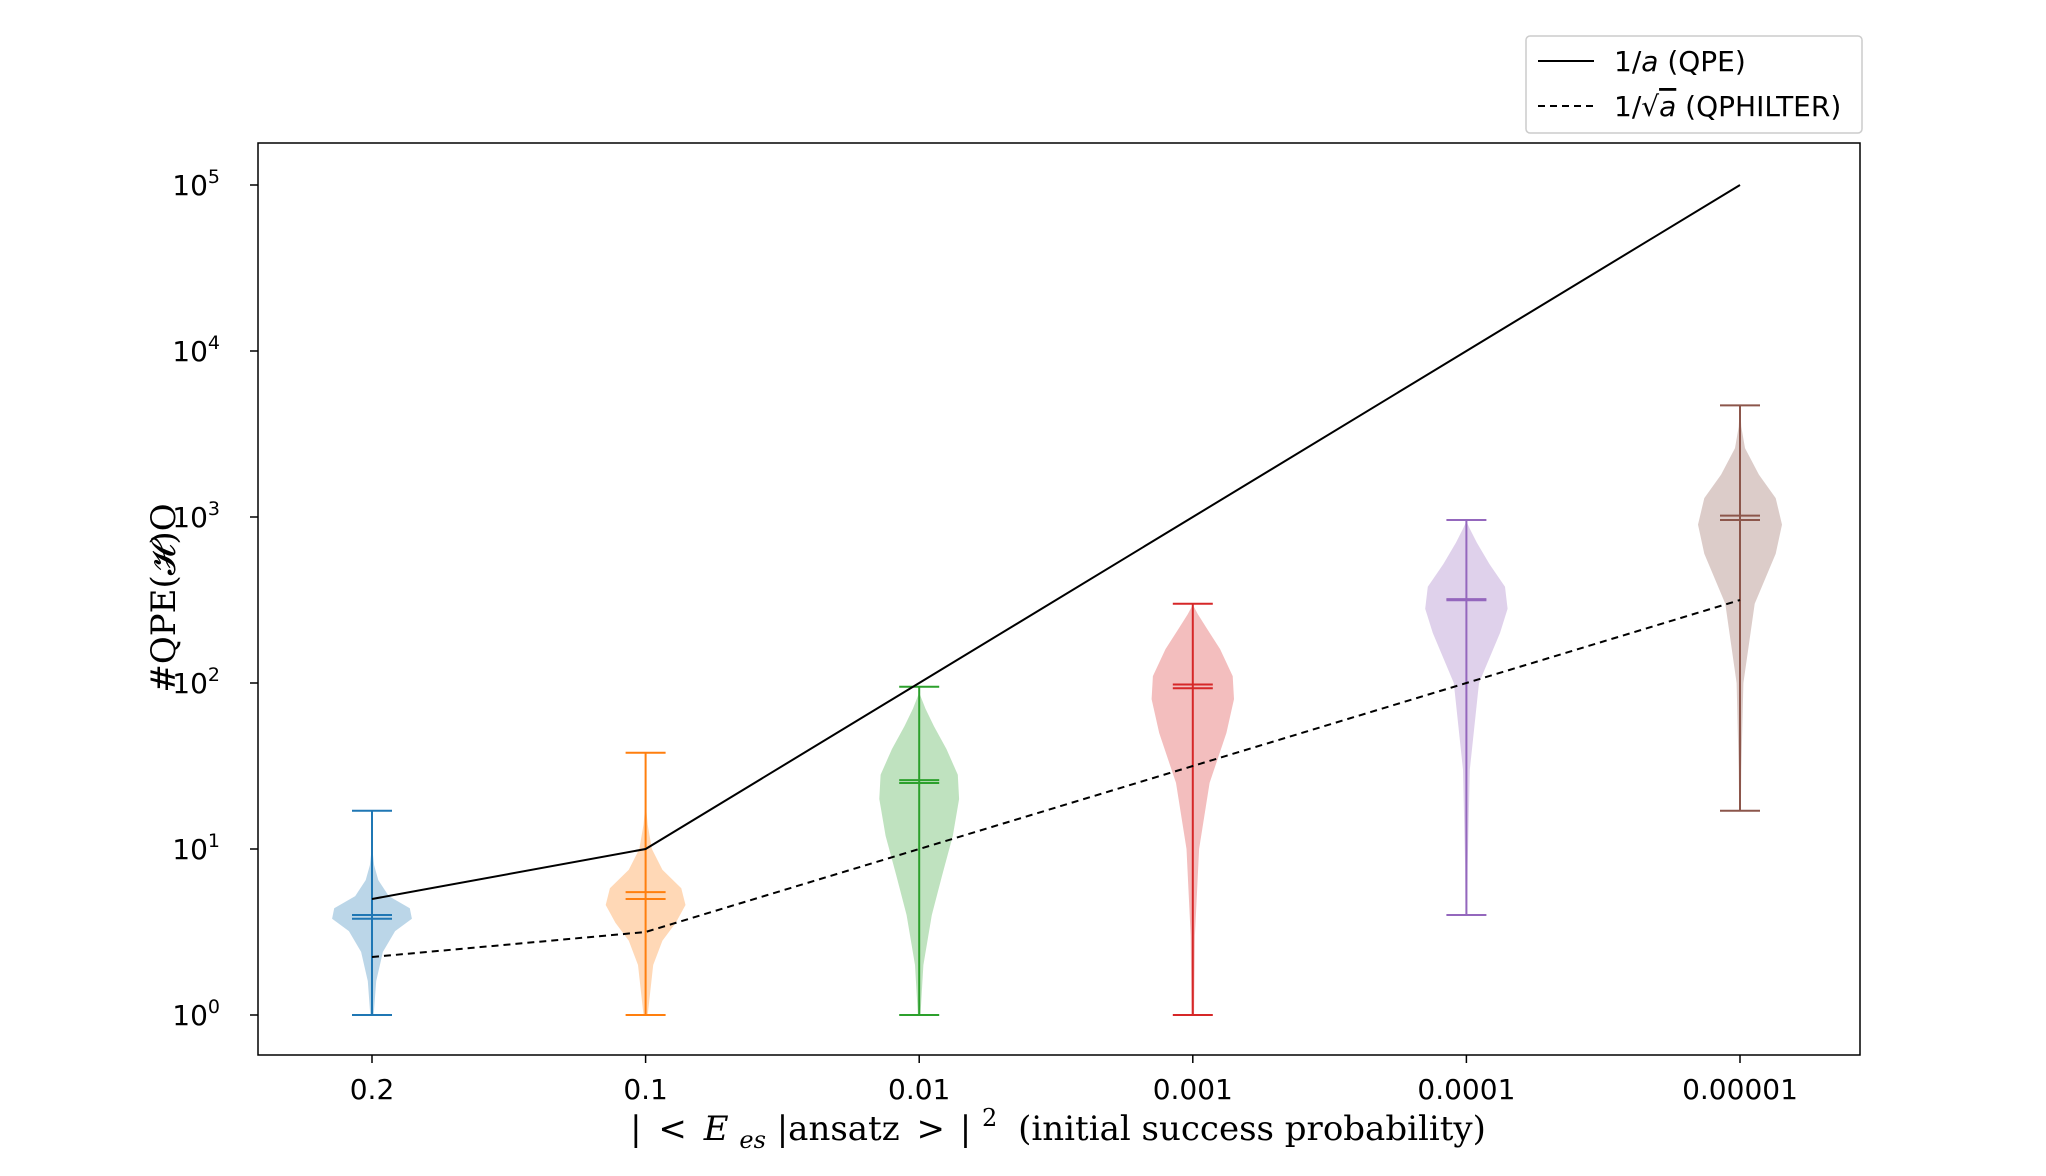 The width and height of the screenshot is (2046, 1176). I want to click on y-tick-label-2: 10², so click(196, 682).